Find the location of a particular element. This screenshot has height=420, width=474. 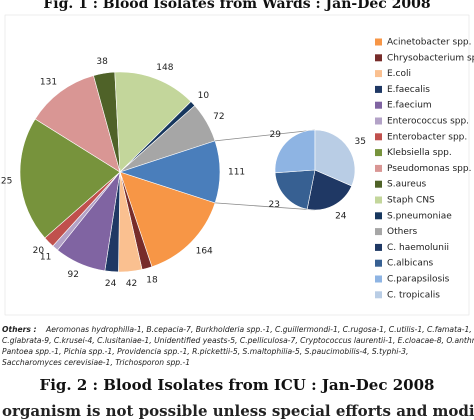

data-label: 92 is located at coordinates (73, 275).